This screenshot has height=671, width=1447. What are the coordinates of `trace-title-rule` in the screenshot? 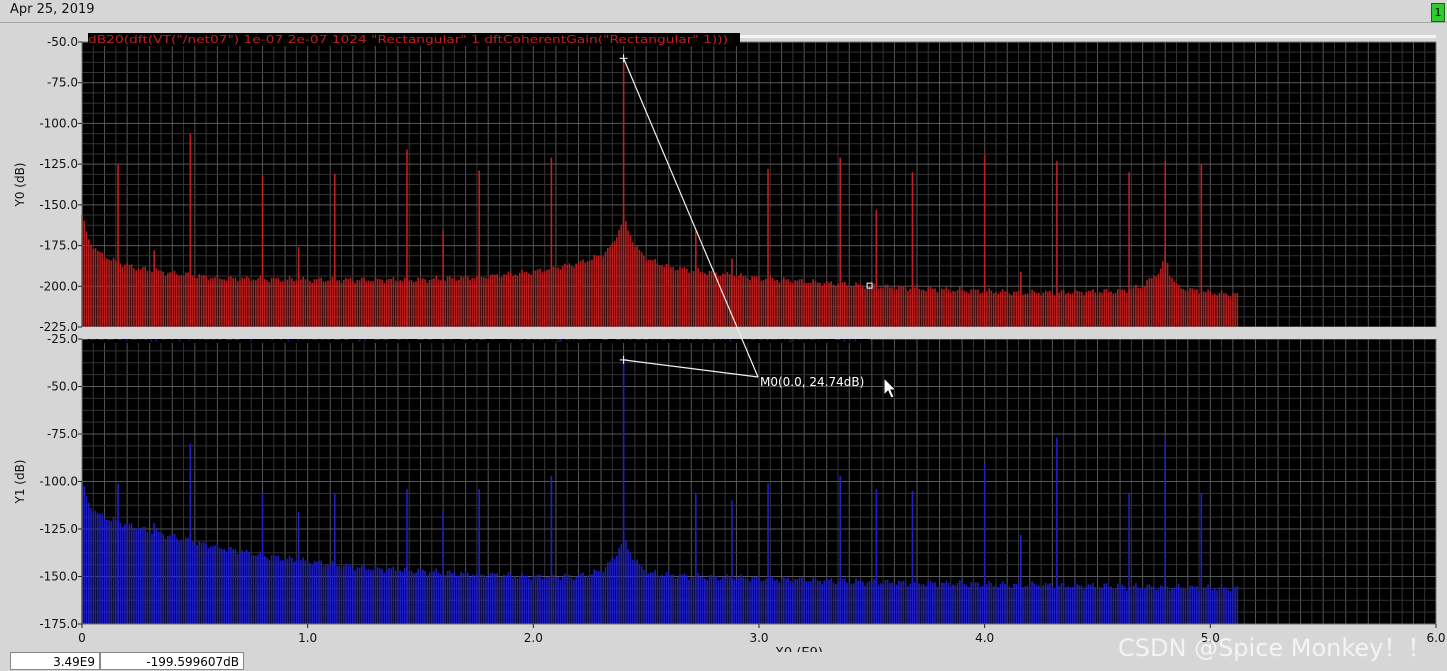 It's located at (1088, 36).